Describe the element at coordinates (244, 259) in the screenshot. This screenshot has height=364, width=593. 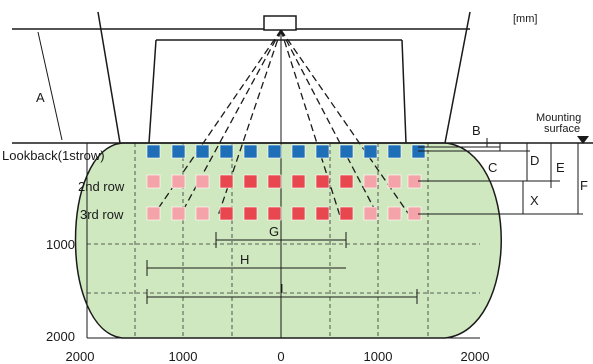
I see `label-H: H` at that location.